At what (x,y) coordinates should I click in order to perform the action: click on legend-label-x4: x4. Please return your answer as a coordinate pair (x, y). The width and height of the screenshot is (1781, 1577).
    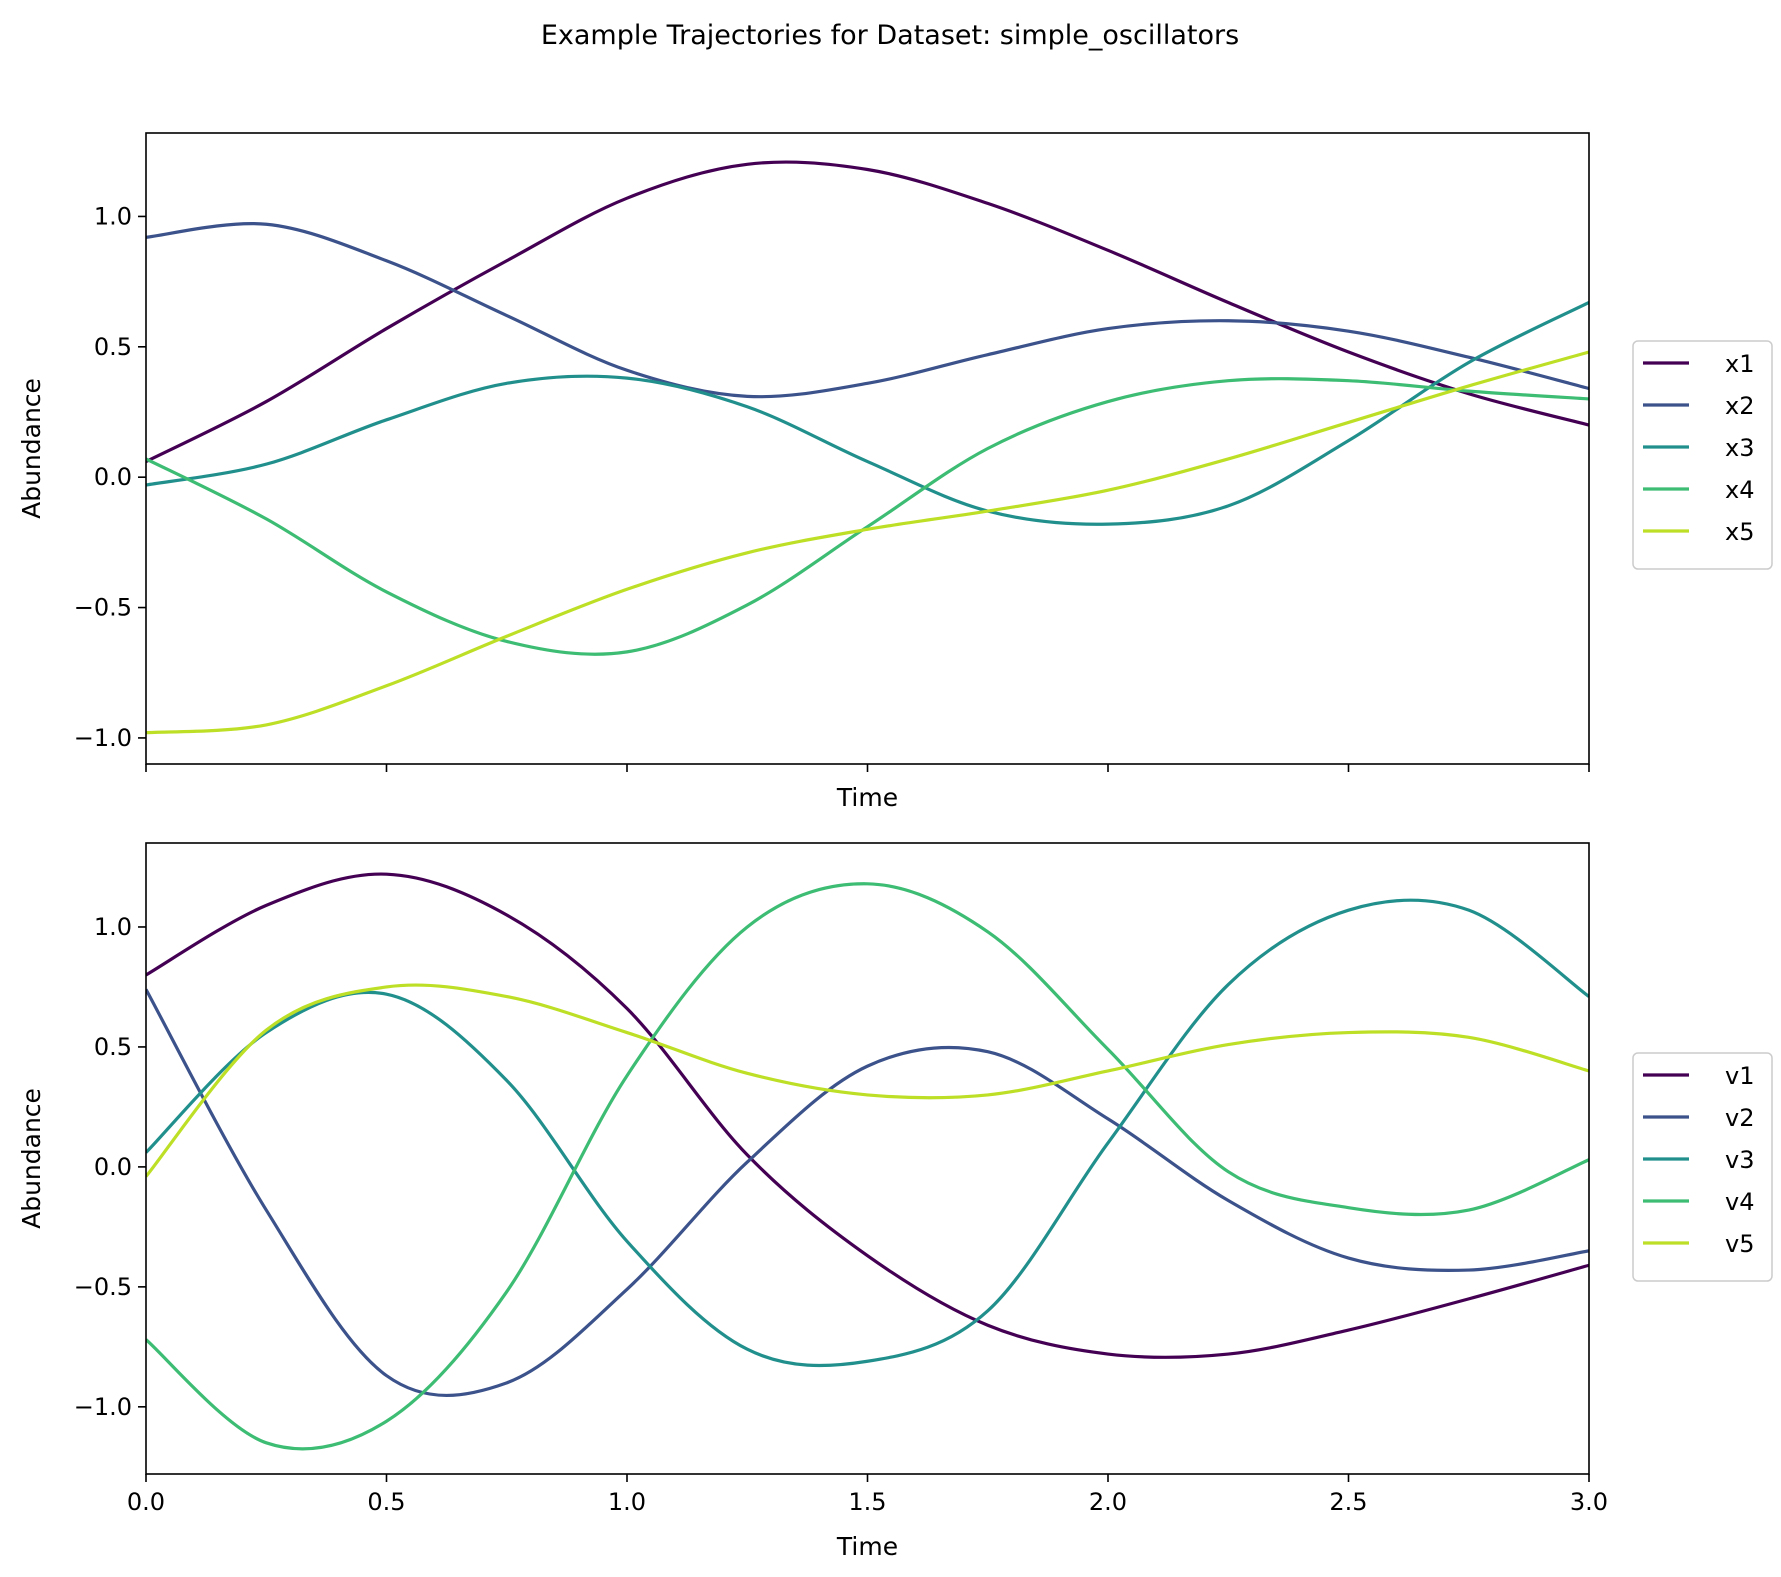
    Looking at the image, I should click on (1739, 490).